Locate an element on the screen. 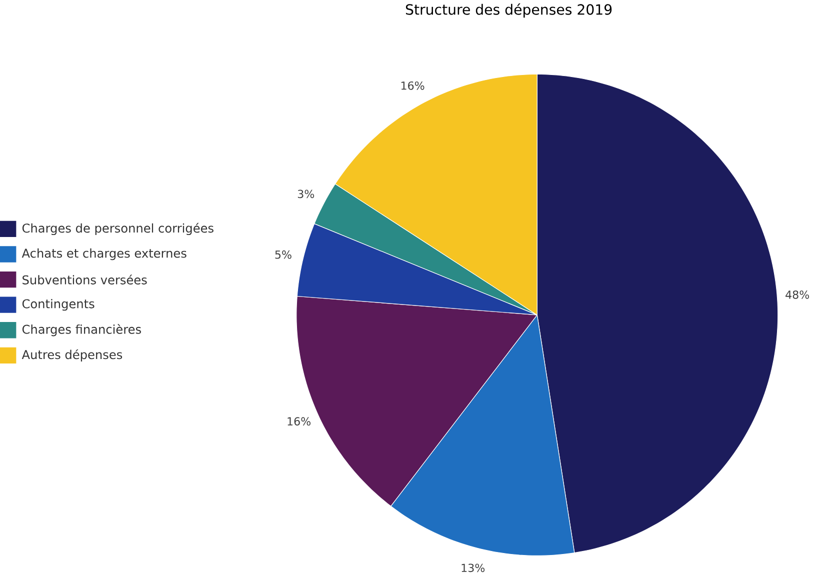 Image resolution: width=813 pixels, height=575 pixels. chart-title: Structure des dépenses 2019 is located at coordinates (509, 10).